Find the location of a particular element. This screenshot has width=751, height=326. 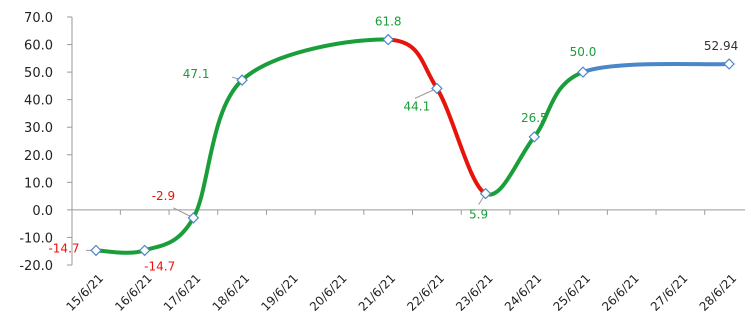

x-tick-label: 27/6/21 is located at coordinates (669, 292).